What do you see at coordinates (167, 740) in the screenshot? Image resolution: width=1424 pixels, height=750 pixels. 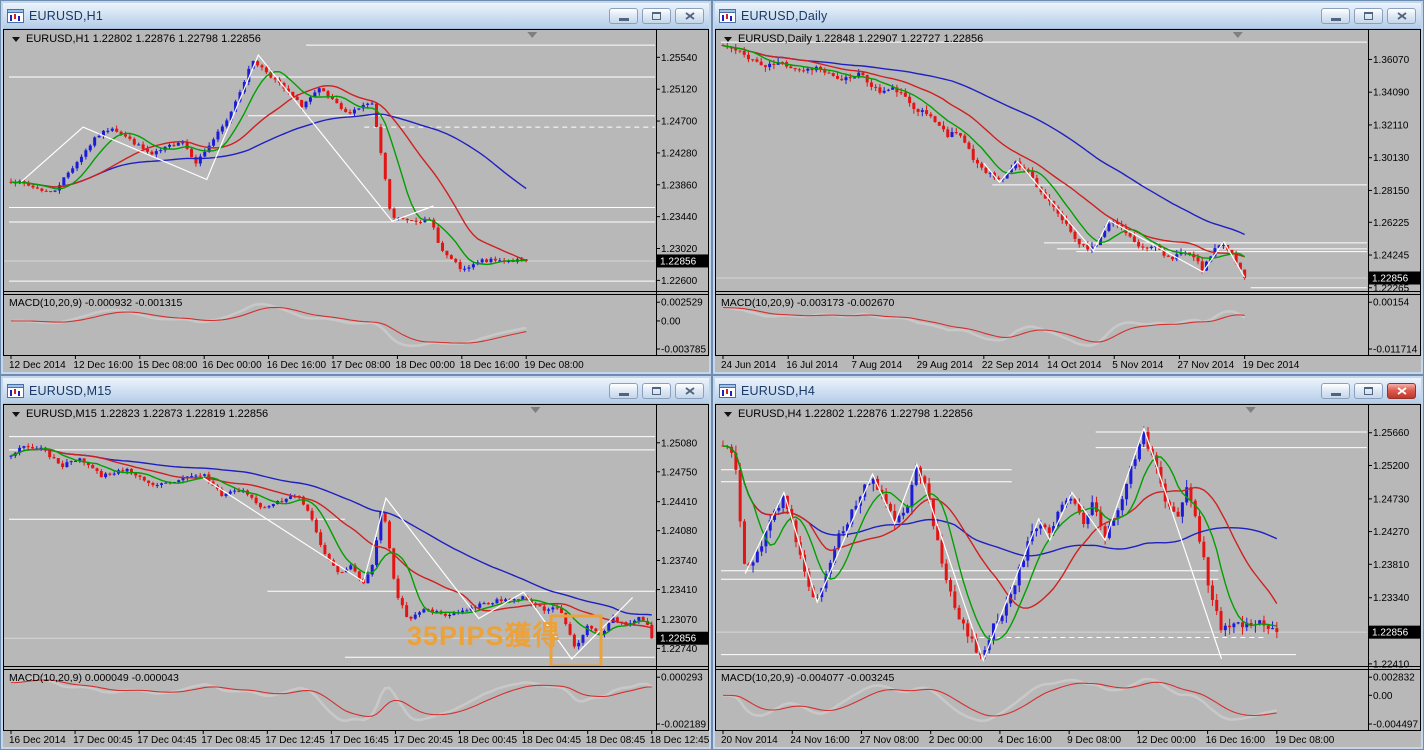 I see `axis-tick-label: 17 Dec 04:45` at bounding box center [167, 740].